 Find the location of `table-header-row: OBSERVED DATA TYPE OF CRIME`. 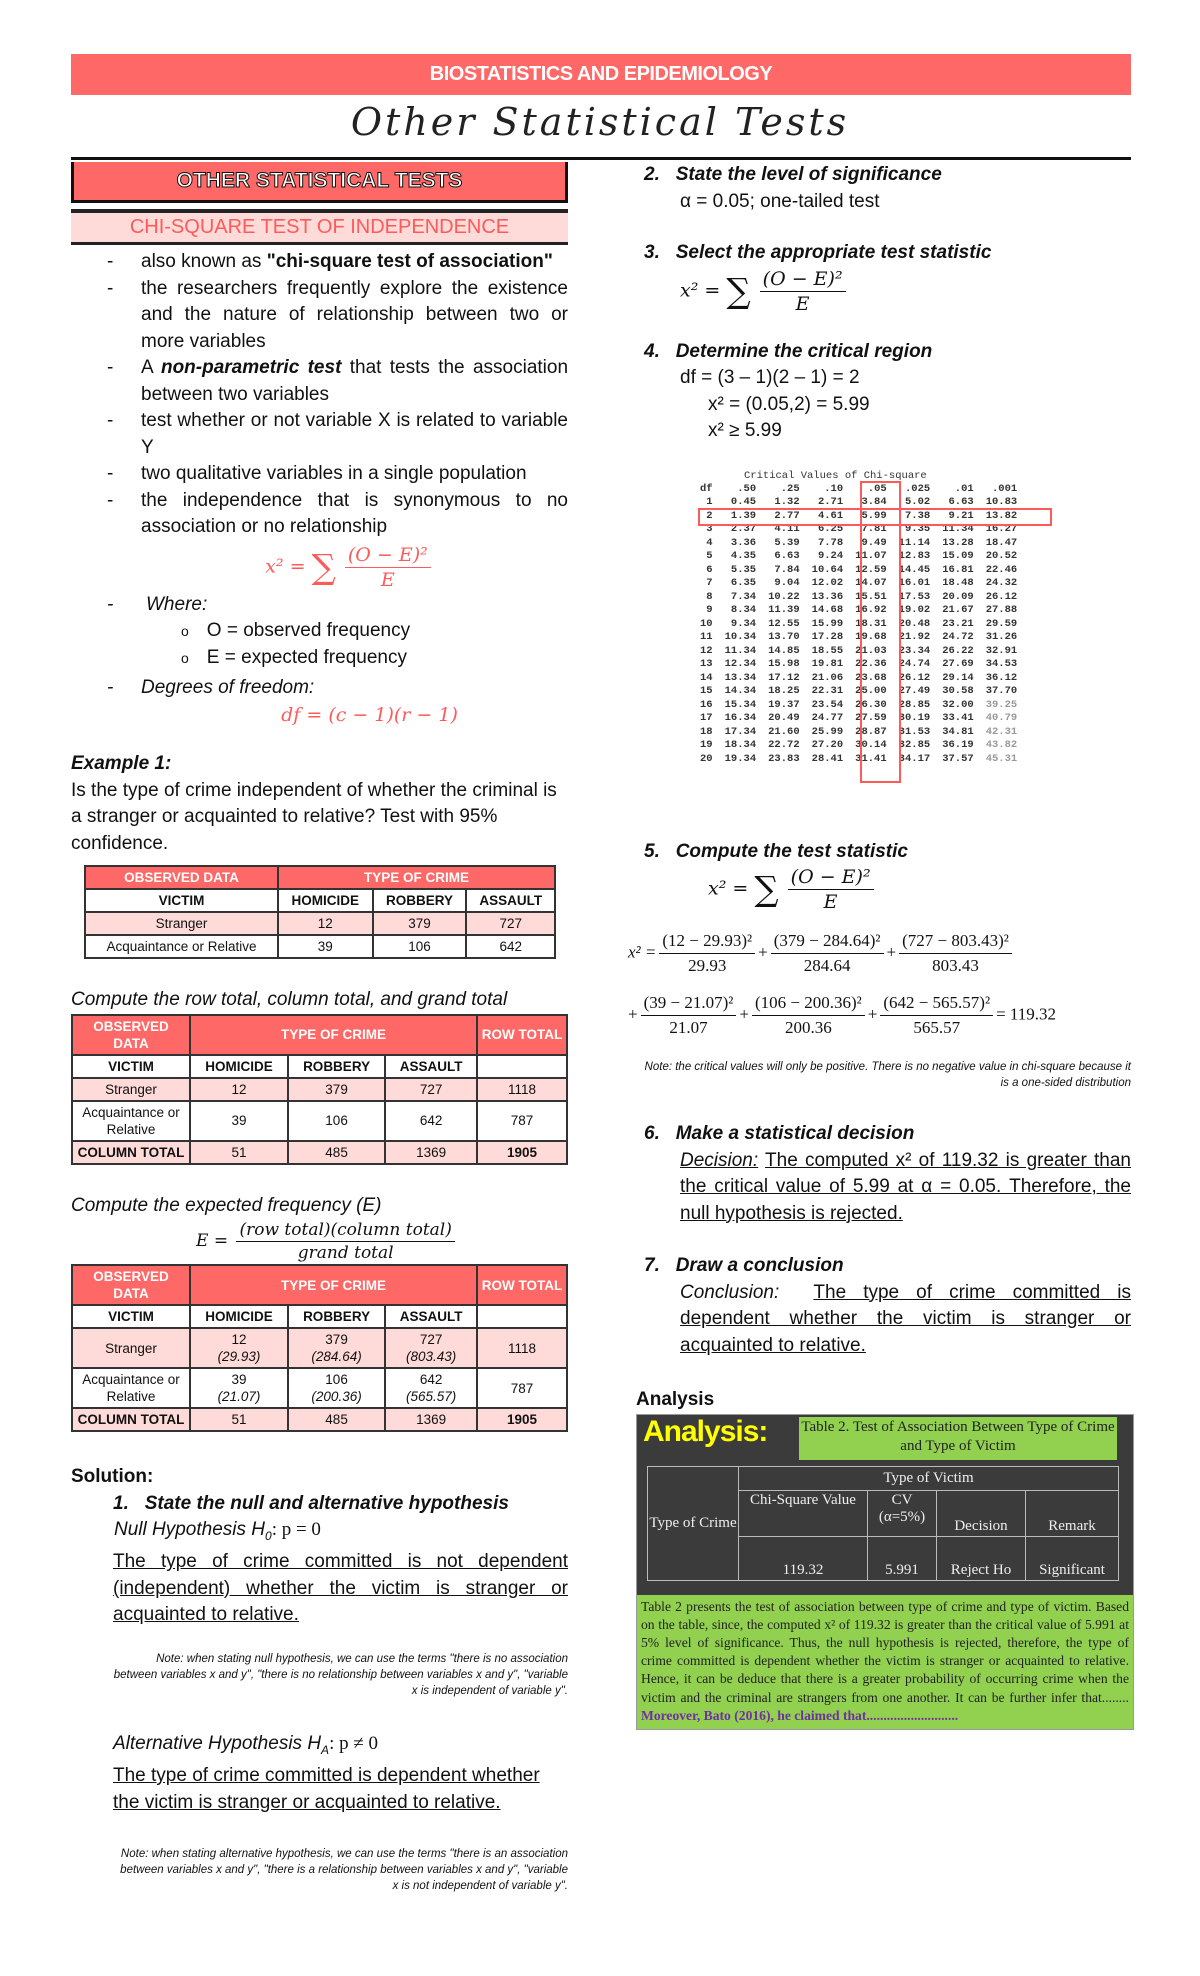

table-header-row: OBSERVED DATA TYPE OF CRIME is located at coordinates (320, 877).